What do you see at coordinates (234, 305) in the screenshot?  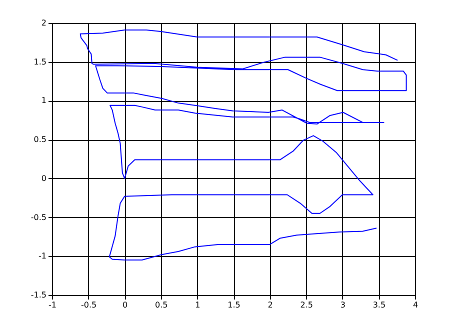 I see `x-tick-label: 1.5` at bounding box center [234, 305].